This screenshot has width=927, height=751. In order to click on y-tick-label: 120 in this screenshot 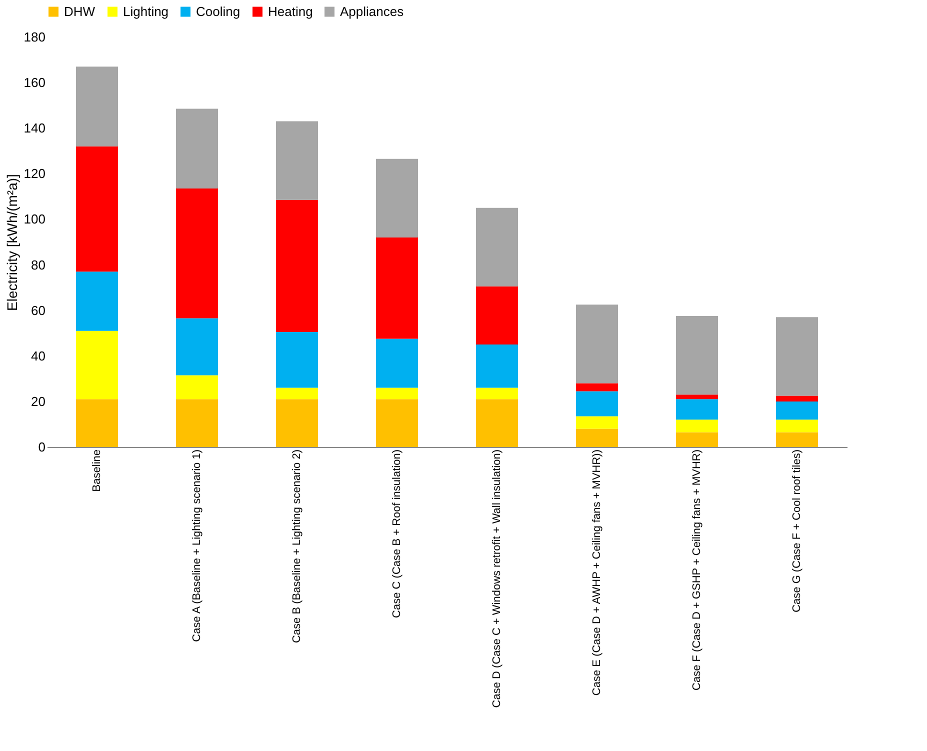, I will do `click(35, 174)`.